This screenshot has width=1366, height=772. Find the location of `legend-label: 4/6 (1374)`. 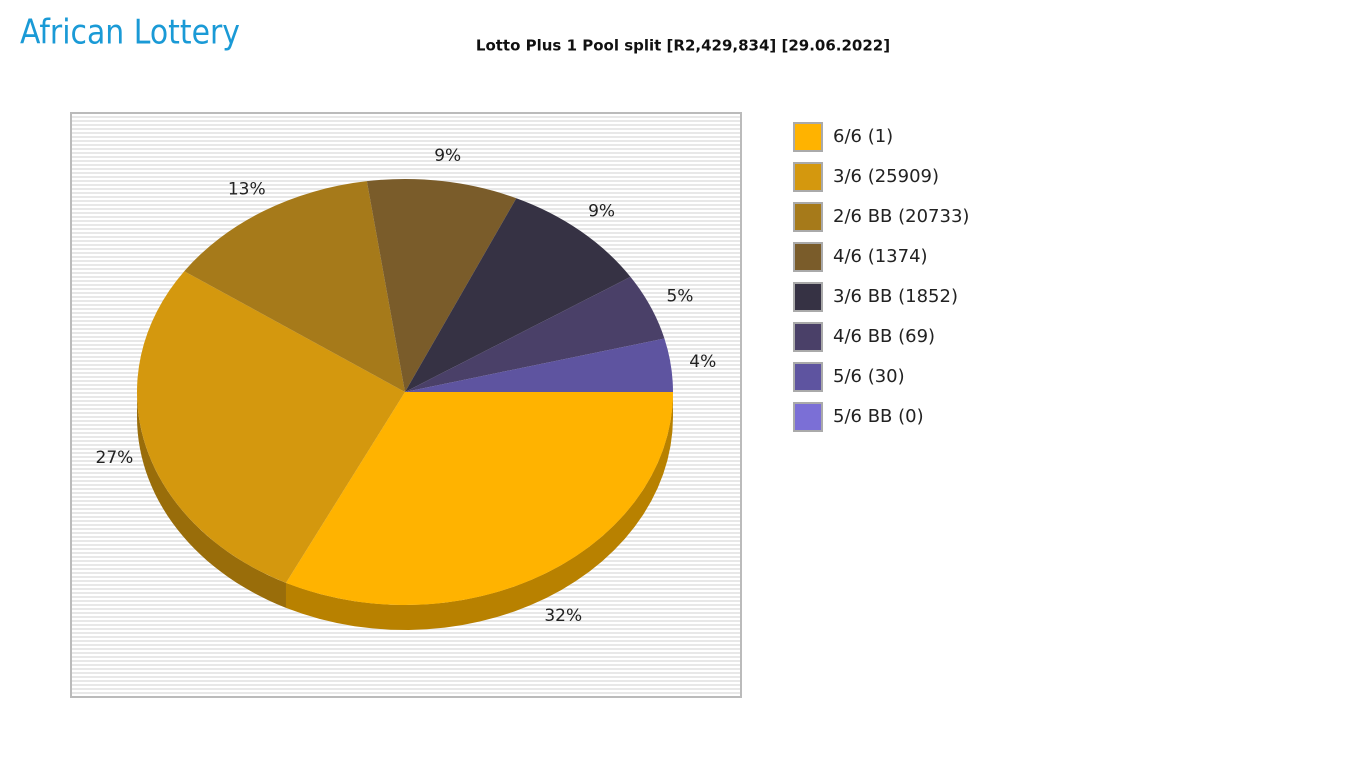

legend-label: 4/6 (1374) is located at coordinates (880, 256).